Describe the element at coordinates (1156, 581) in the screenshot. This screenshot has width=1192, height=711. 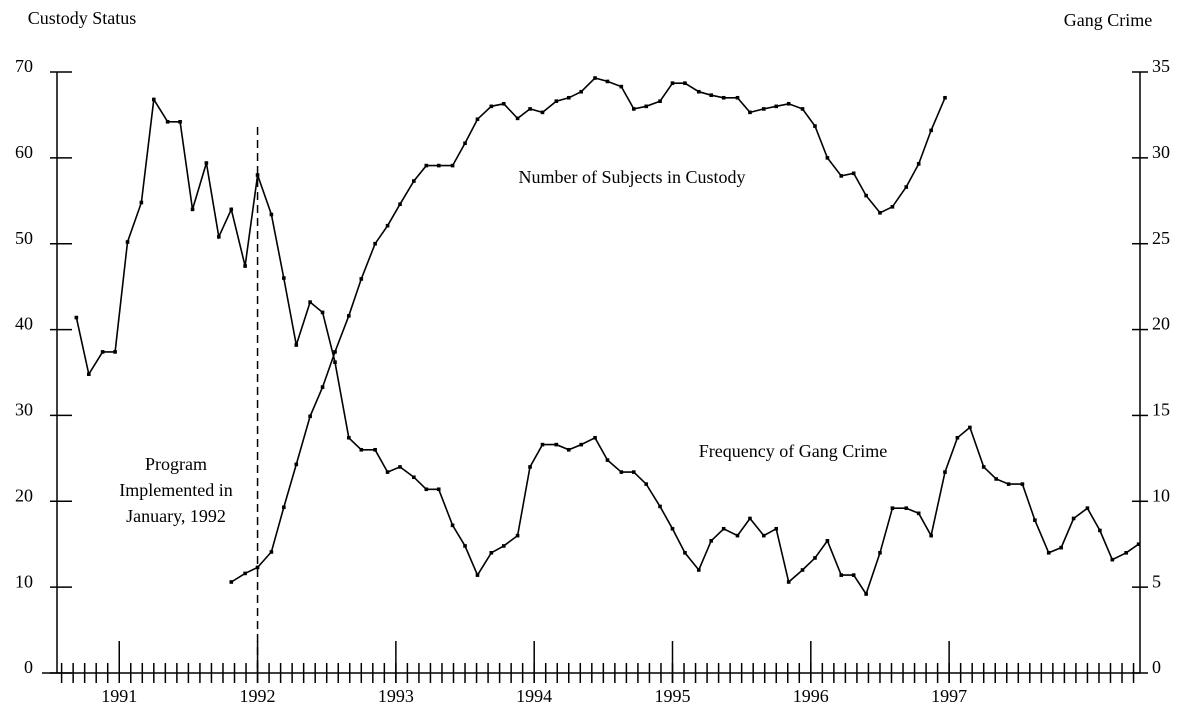
I see `y2-tick-label: 5` at that location.